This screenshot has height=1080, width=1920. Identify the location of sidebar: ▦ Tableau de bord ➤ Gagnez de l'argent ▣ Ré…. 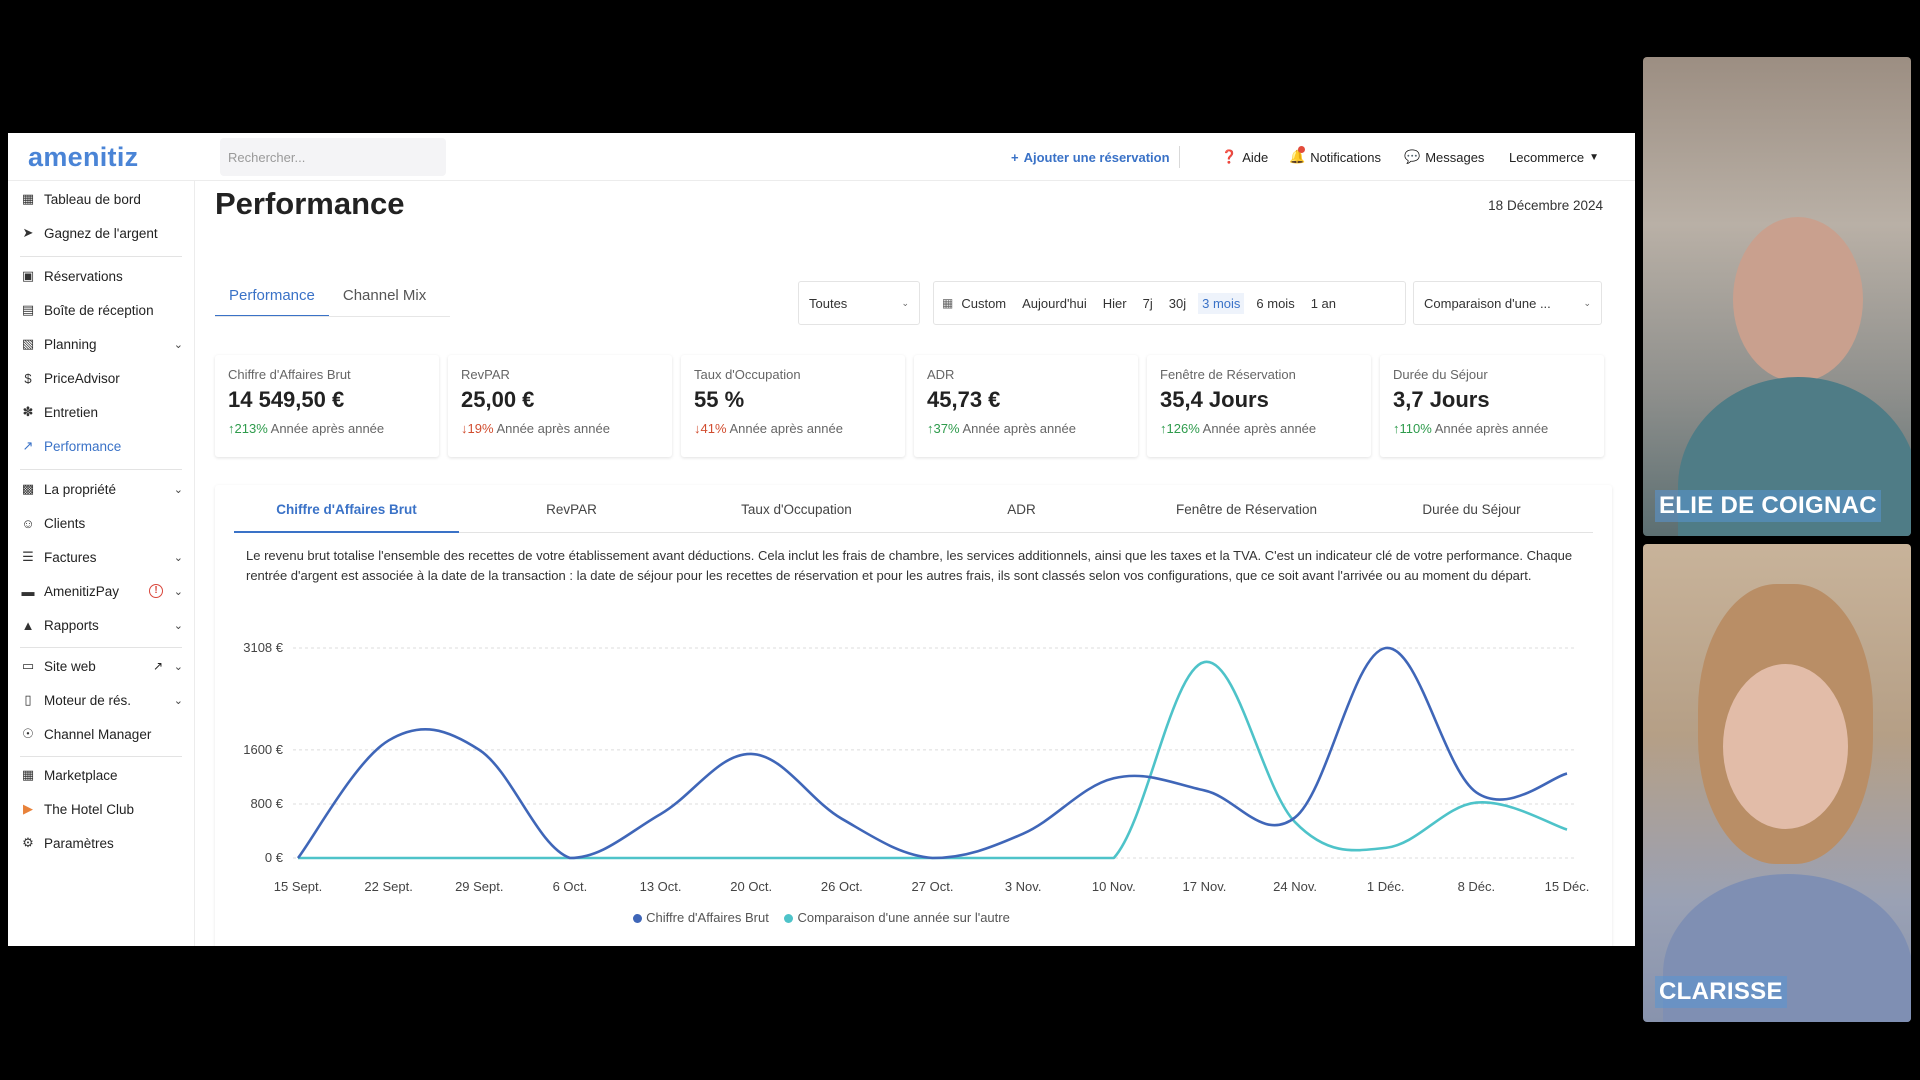
(101, 563).